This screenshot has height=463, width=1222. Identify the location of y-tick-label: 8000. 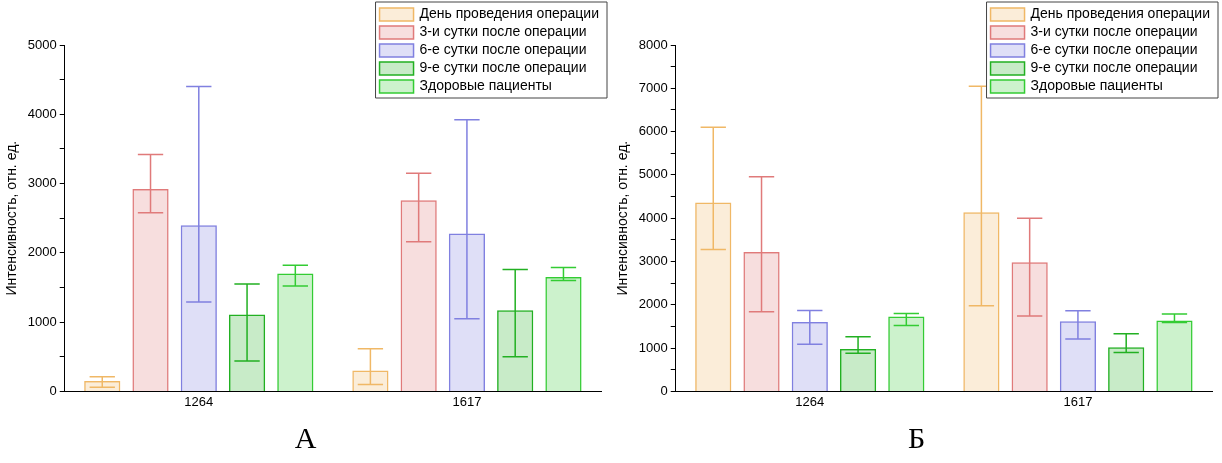
(653, 44).